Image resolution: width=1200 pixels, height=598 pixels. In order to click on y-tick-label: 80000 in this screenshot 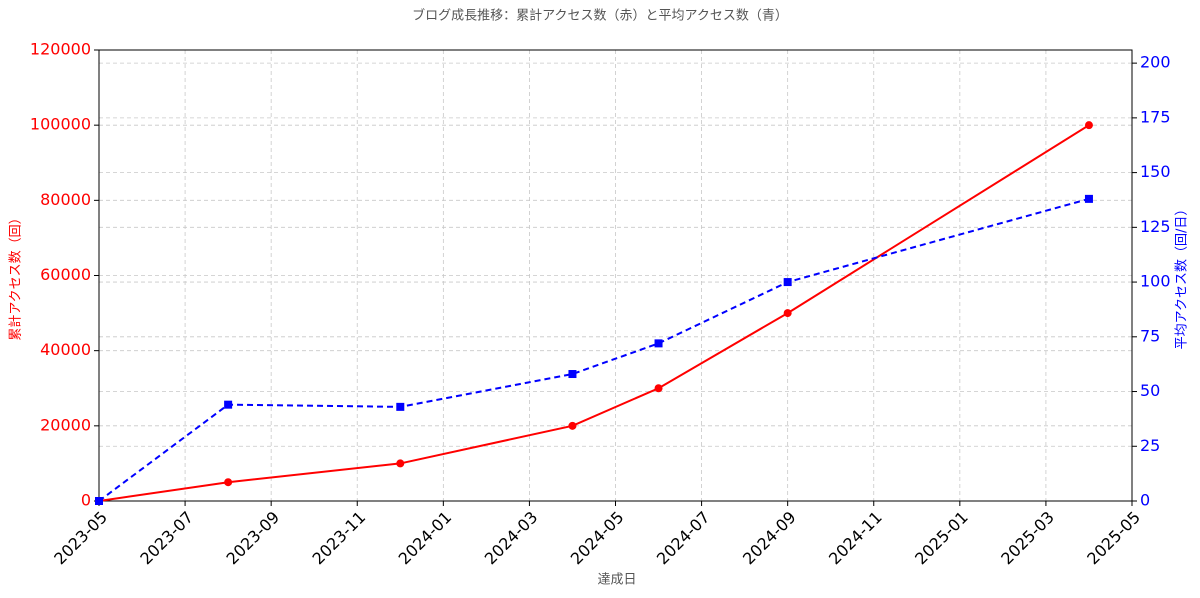, I will do `click(65, 199)`.